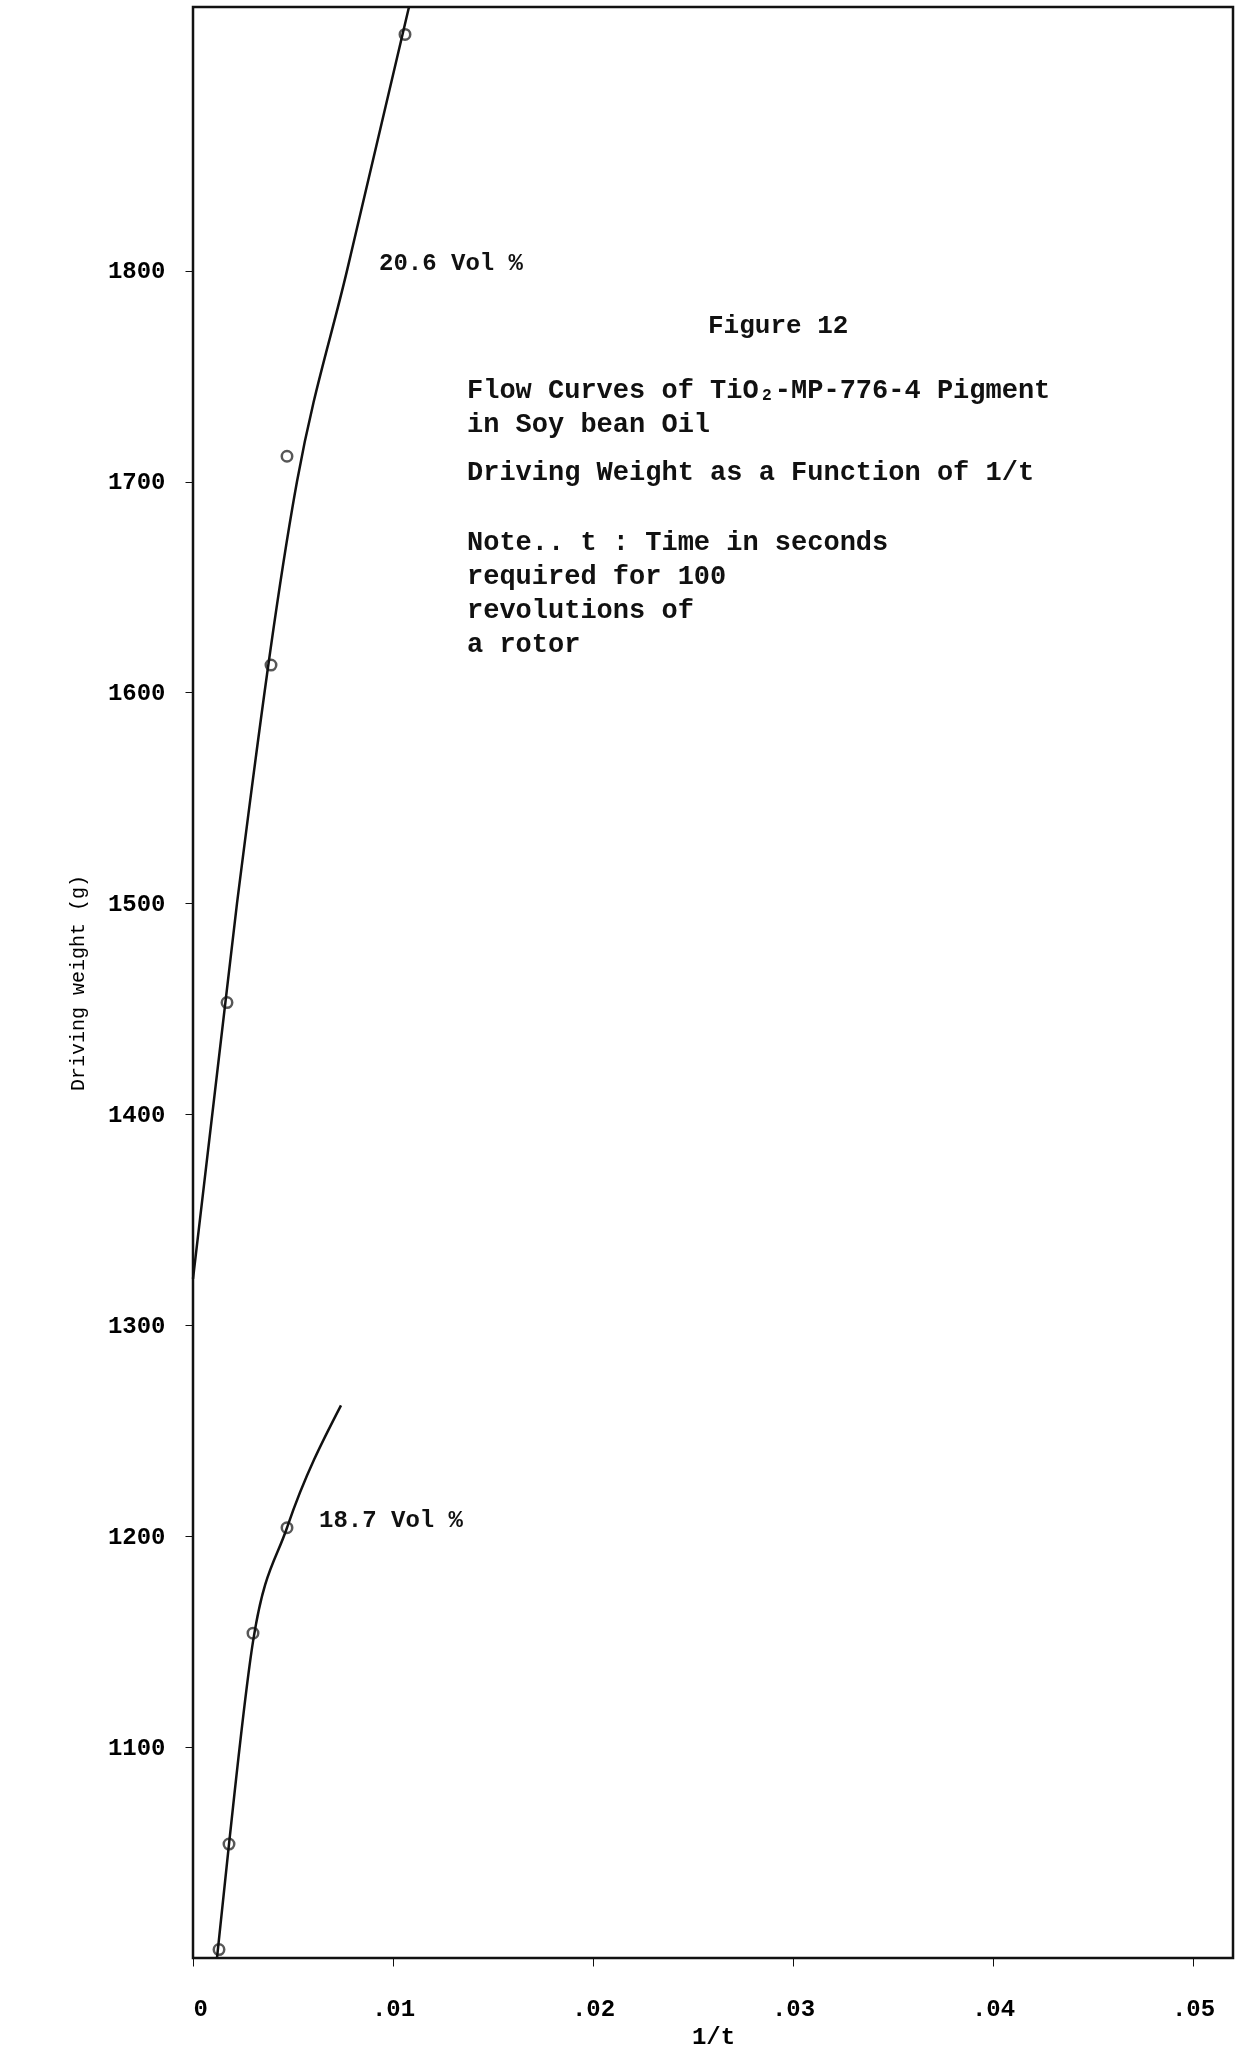 This screenshot has height=2064, width=1250. Describe the element at coordinates (136, 693) in the screenshot. I see `y-tick-label: 1600` at that location.